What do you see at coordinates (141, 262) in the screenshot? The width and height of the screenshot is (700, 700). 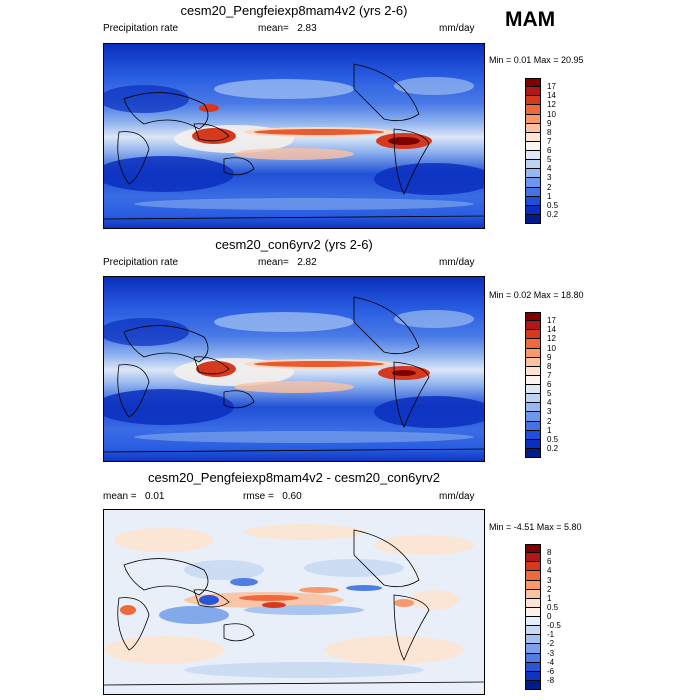 I see `panel-2-variable-label: Precipitation rate` at bounding box center [141, 262].